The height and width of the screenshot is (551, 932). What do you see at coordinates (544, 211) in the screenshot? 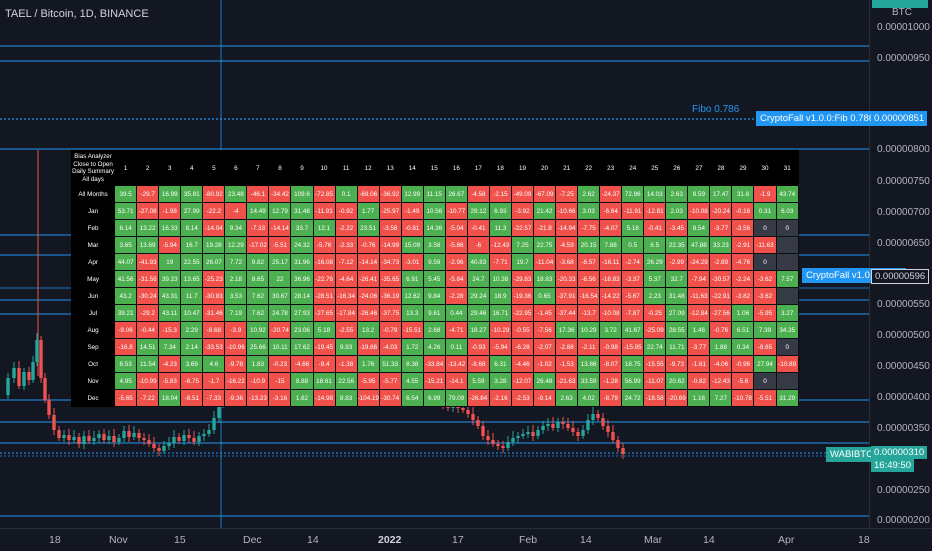
I see `table-cell: 21.42` at bounding box center [544, 211].